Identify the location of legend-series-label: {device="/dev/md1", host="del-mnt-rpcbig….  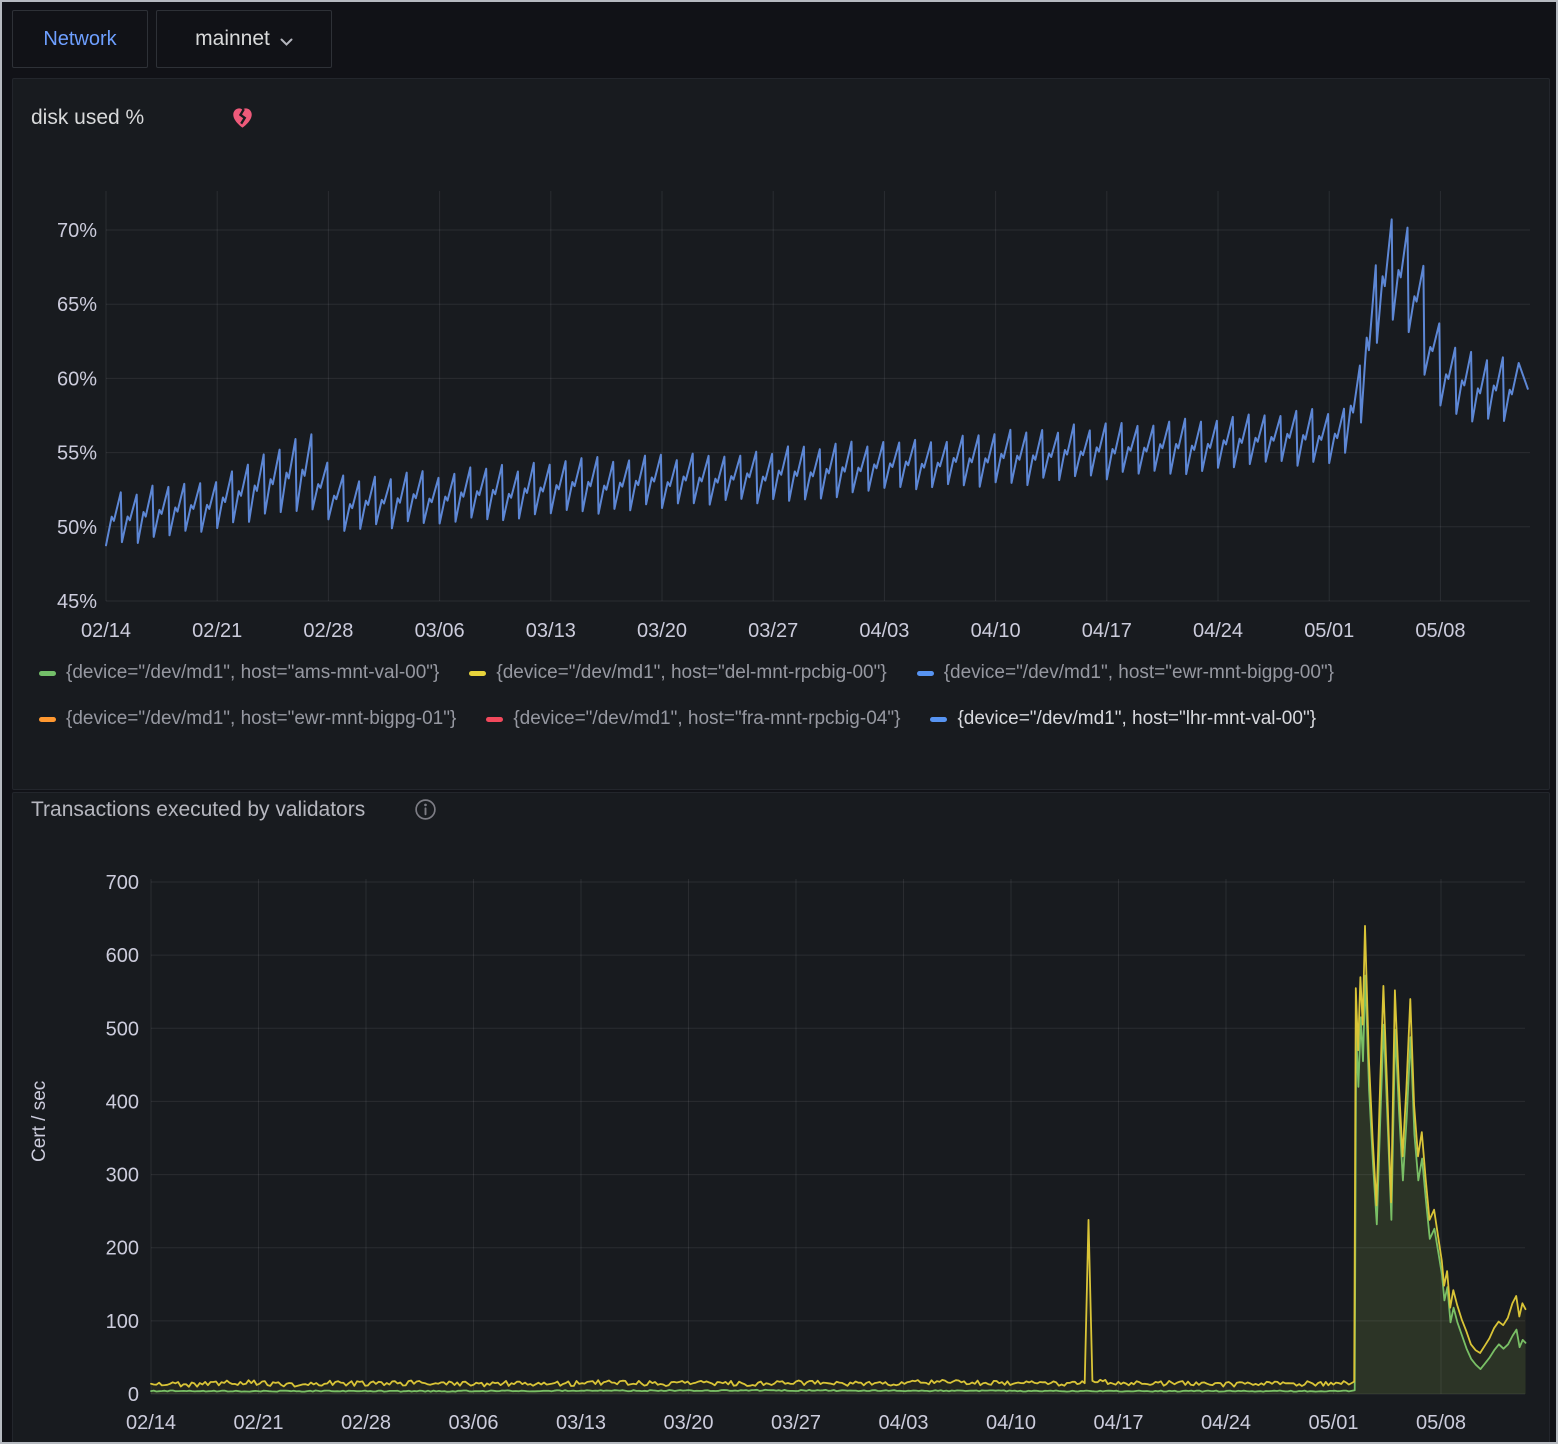
(691, 672).